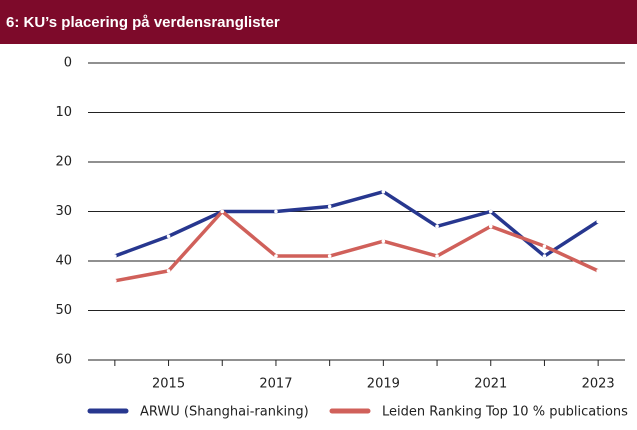 The width and height of the screenshot is (637, 430). I want to click on y-tick-label: 30, so click(63, 211).